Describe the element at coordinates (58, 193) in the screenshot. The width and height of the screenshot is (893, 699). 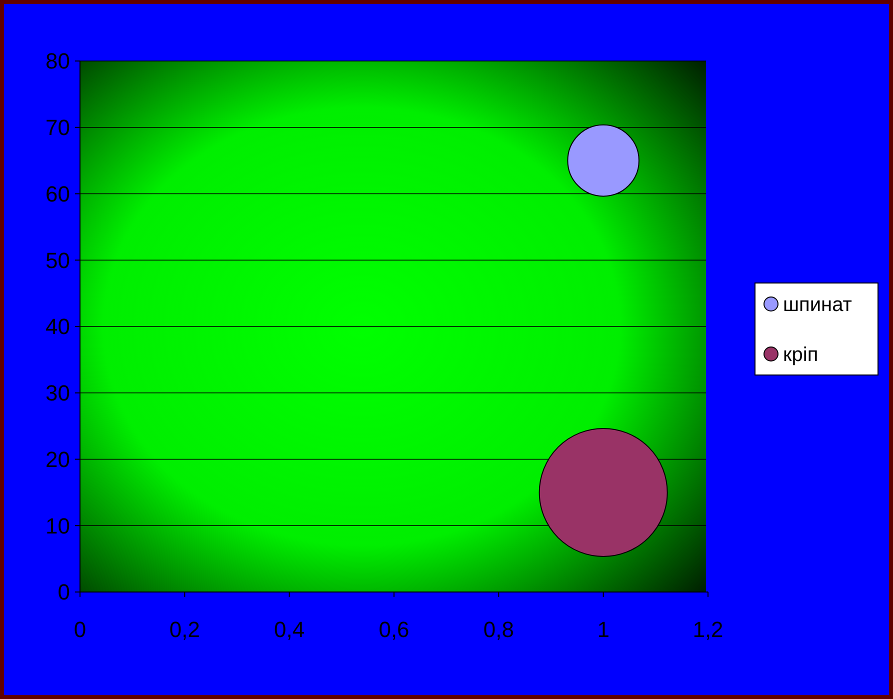
I see `y-tick-label: 60` at that location.